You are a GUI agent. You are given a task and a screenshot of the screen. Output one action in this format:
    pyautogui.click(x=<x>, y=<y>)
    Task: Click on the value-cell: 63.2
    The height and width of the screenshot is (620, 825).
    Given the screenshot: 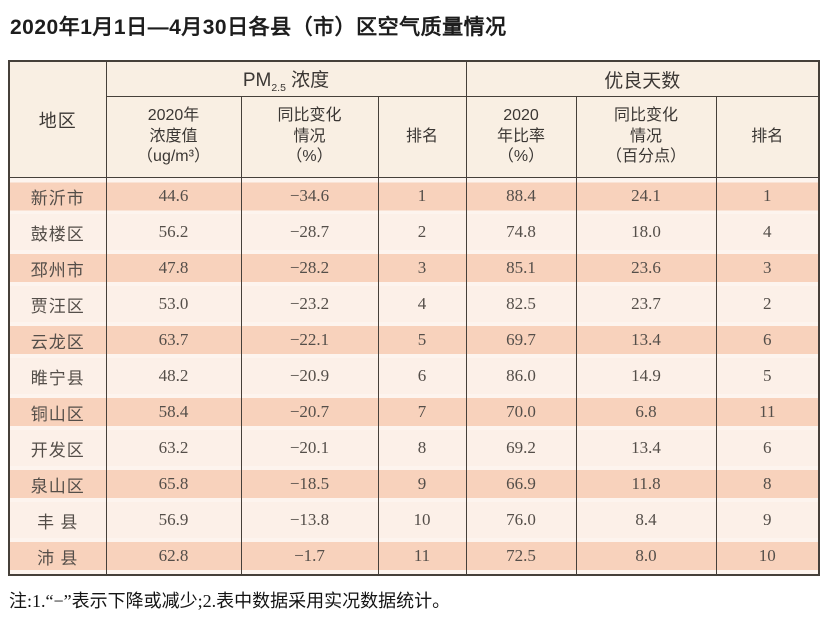 What is the action you would take?
    pyautogui.click(x=173, y=448)
    